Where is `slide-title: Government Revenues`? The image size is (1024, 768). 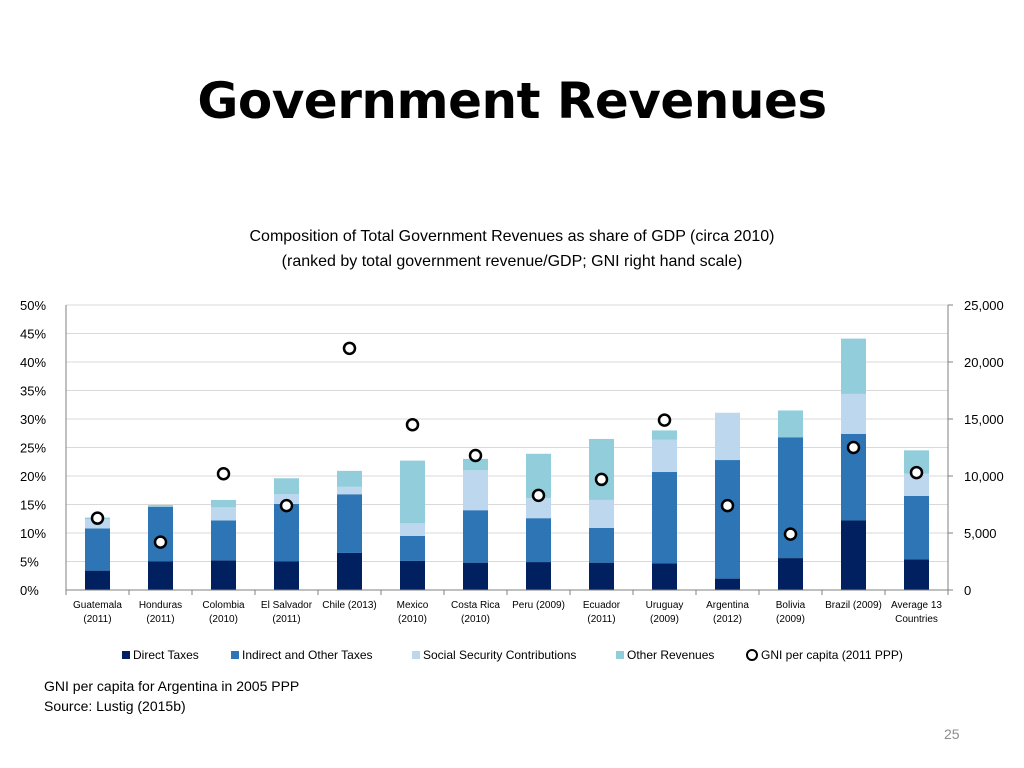 slide-title: Government Revenues is located at coordinates (512, 101).